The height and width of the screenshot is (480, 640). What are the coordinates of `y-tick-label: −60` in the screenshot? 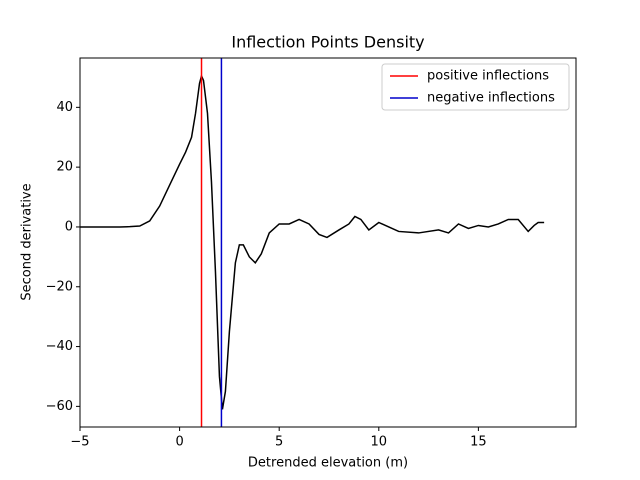 It's located at (59, 406).